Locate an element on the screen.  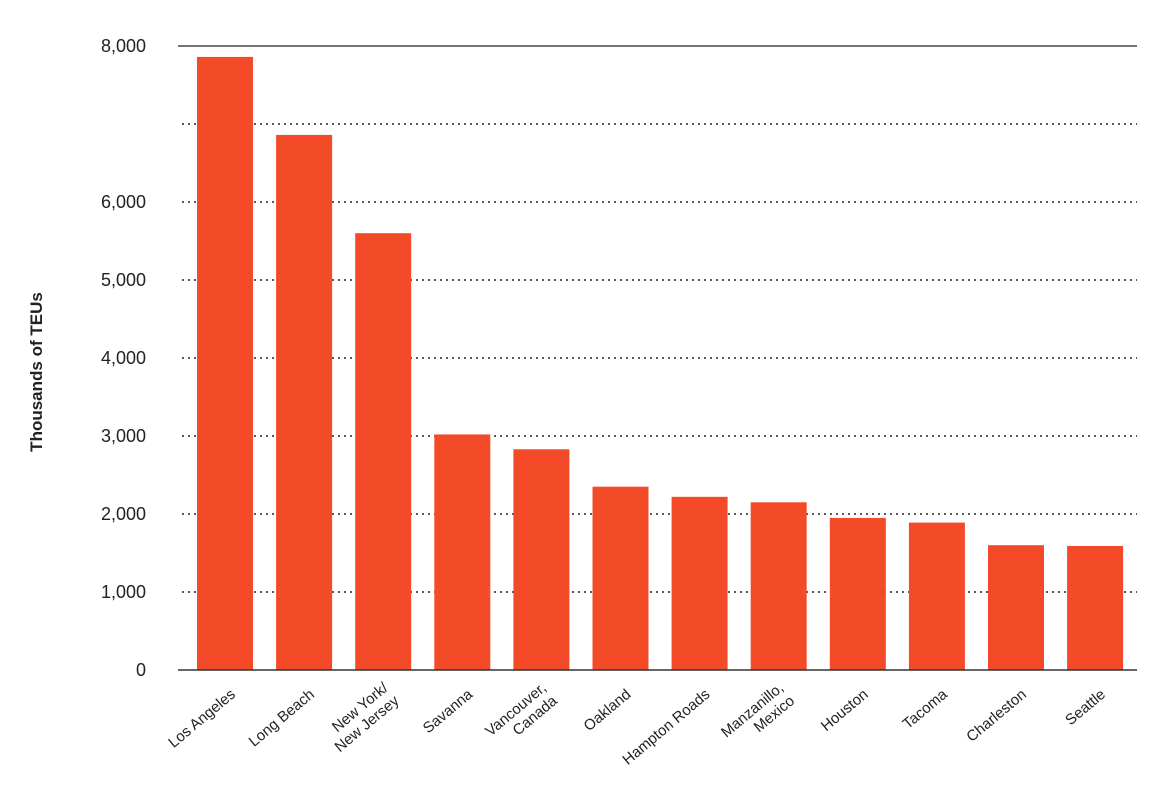
x-category-label-line: Savanna is located at coordinates (448, 711).